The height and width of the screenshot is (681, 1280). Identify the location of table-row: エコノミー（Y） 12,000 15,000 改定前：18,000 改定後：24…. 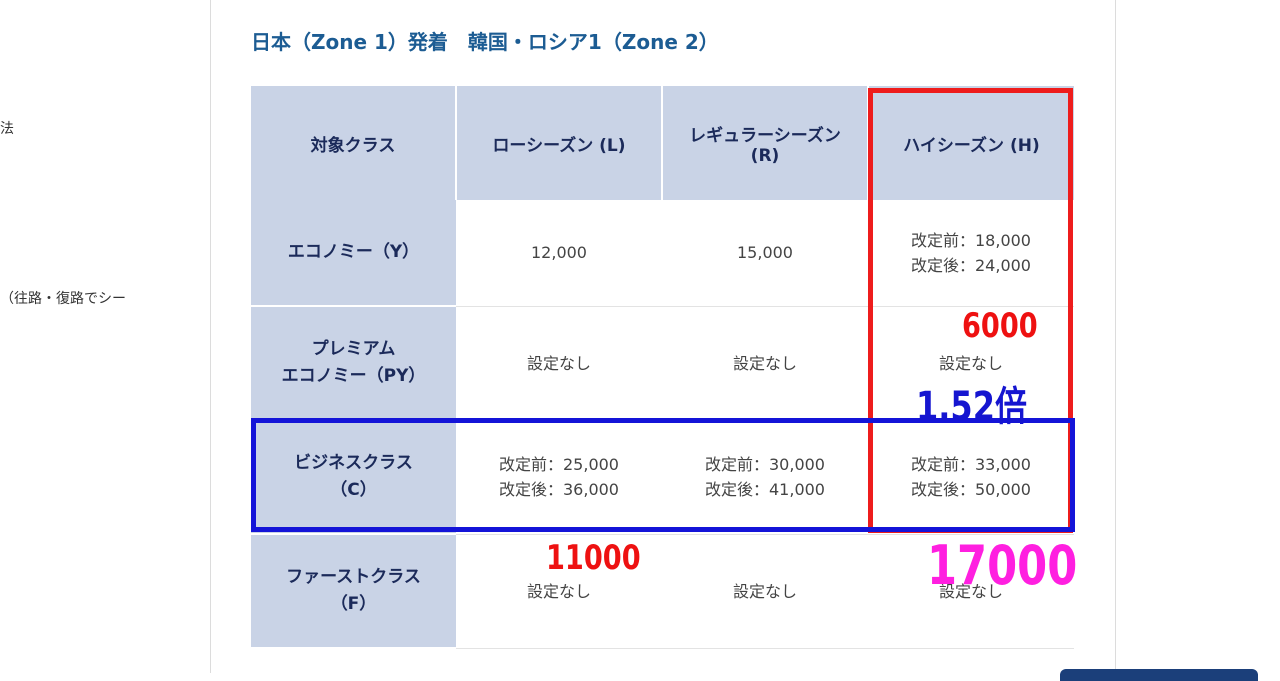
(662, 253).